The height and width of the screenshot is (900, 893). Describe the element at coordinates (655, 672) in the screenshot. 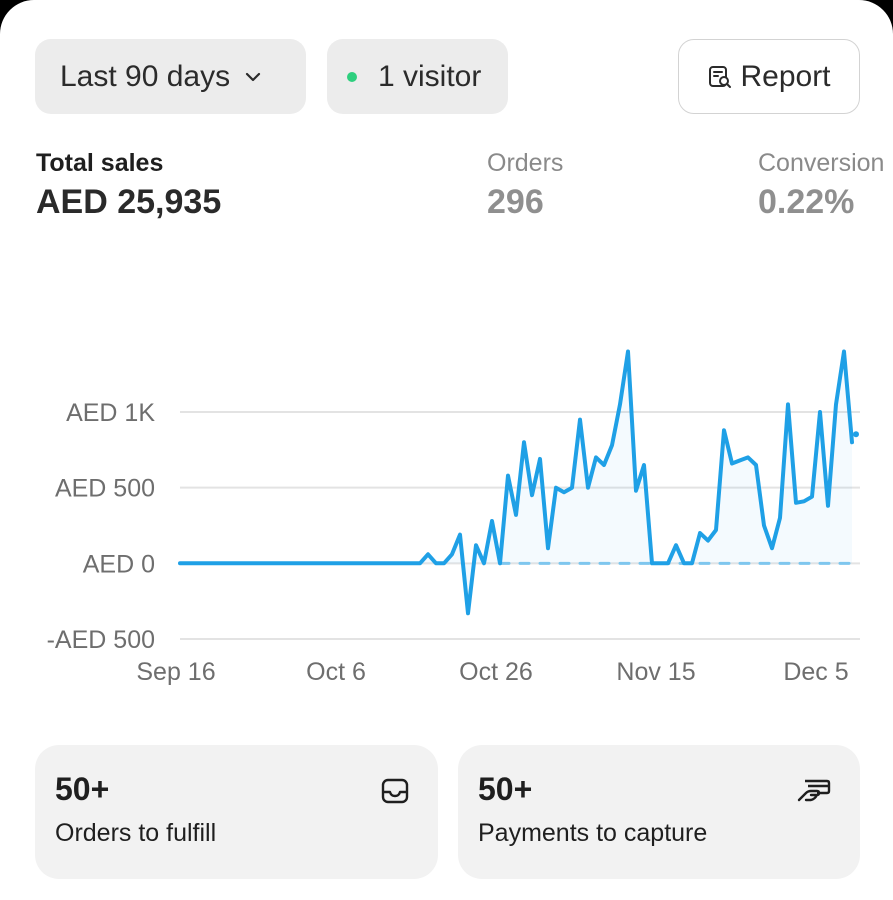

I see `x-tick-label: Nov 15` at that location.